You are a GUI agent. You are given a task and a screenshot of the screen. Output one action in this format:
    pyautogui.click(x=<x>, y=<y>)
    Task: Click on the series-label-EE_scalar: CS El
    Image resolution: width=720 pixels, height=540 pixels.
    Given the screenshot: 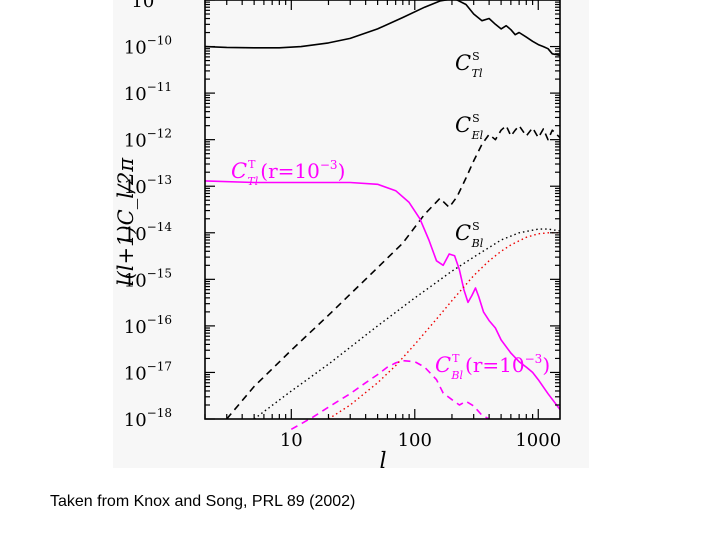 What is the action you would take?
    pyautogui.click(x=469, y=127)
    